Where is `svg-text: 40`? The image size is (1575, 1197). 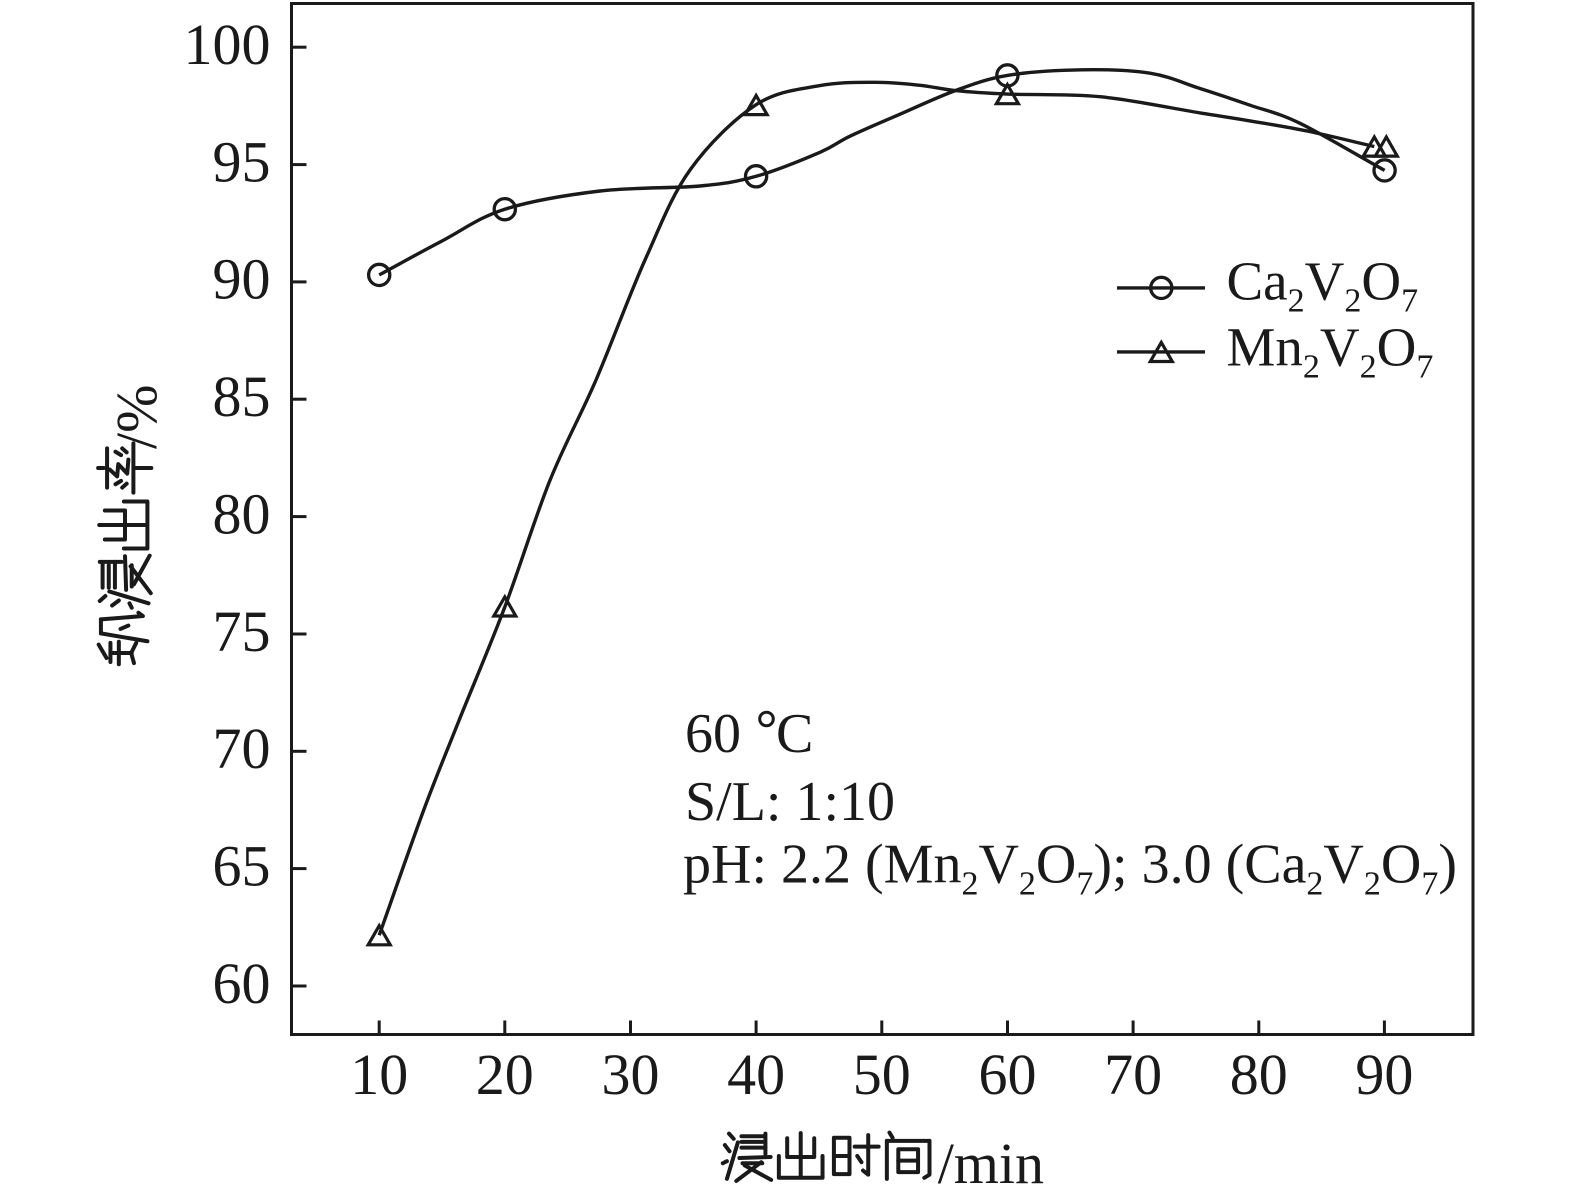 svg-text: 40 is located at coordinates (756, 1074).